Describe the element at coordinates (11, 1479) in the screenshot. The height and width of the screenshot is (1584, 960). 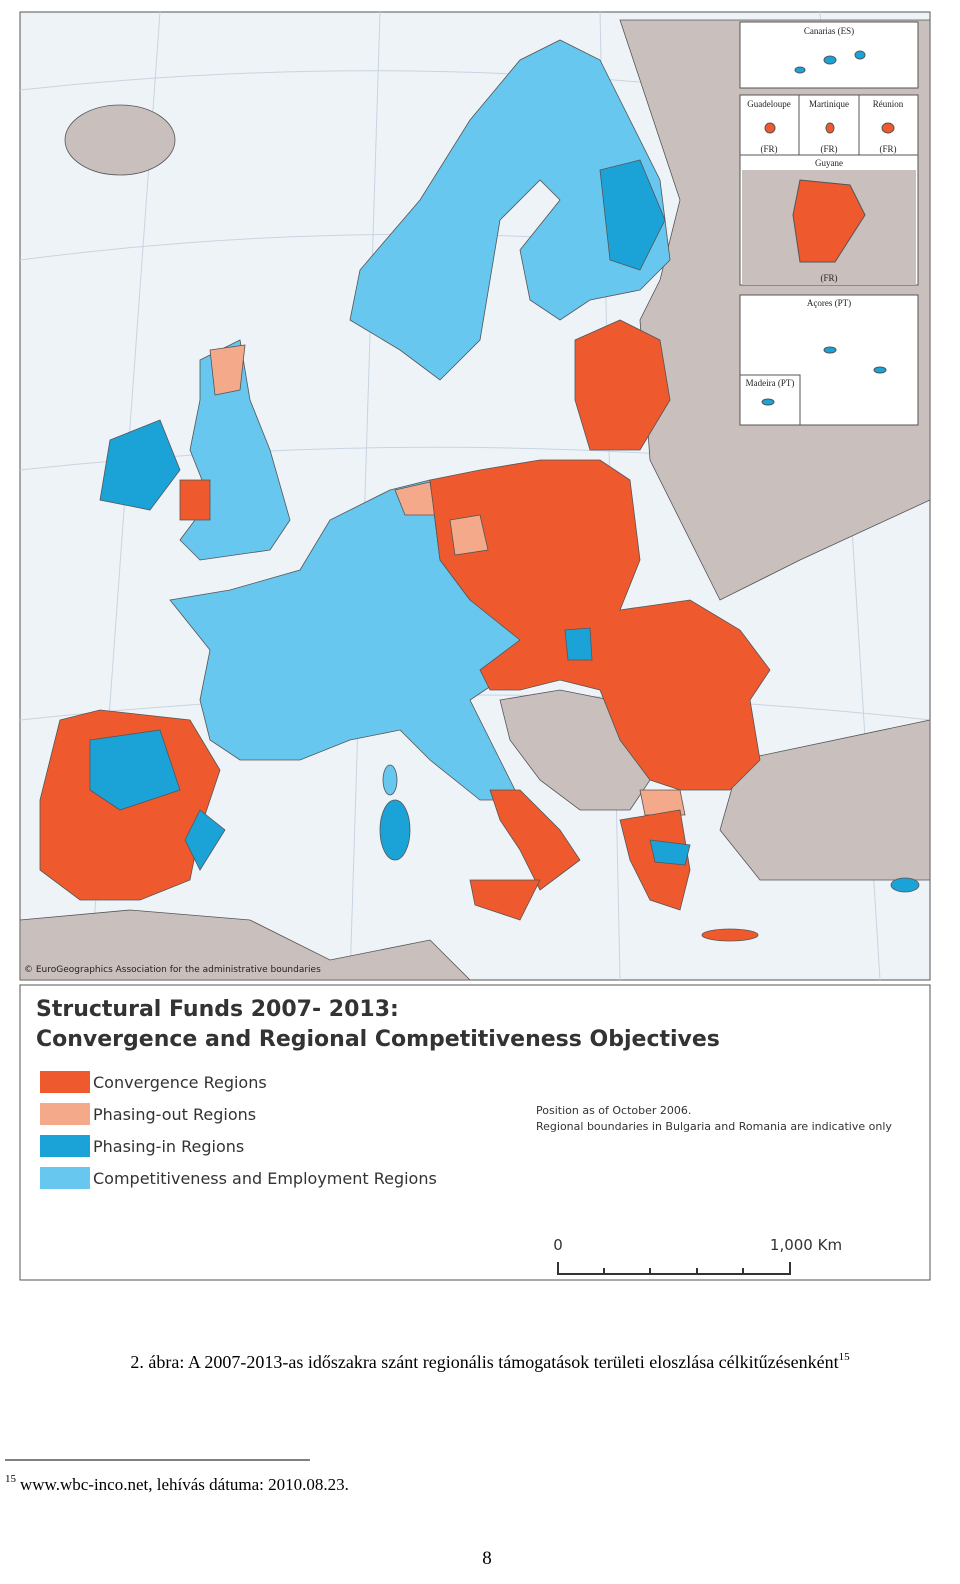
I see `footnote-mark: 15` at that location.